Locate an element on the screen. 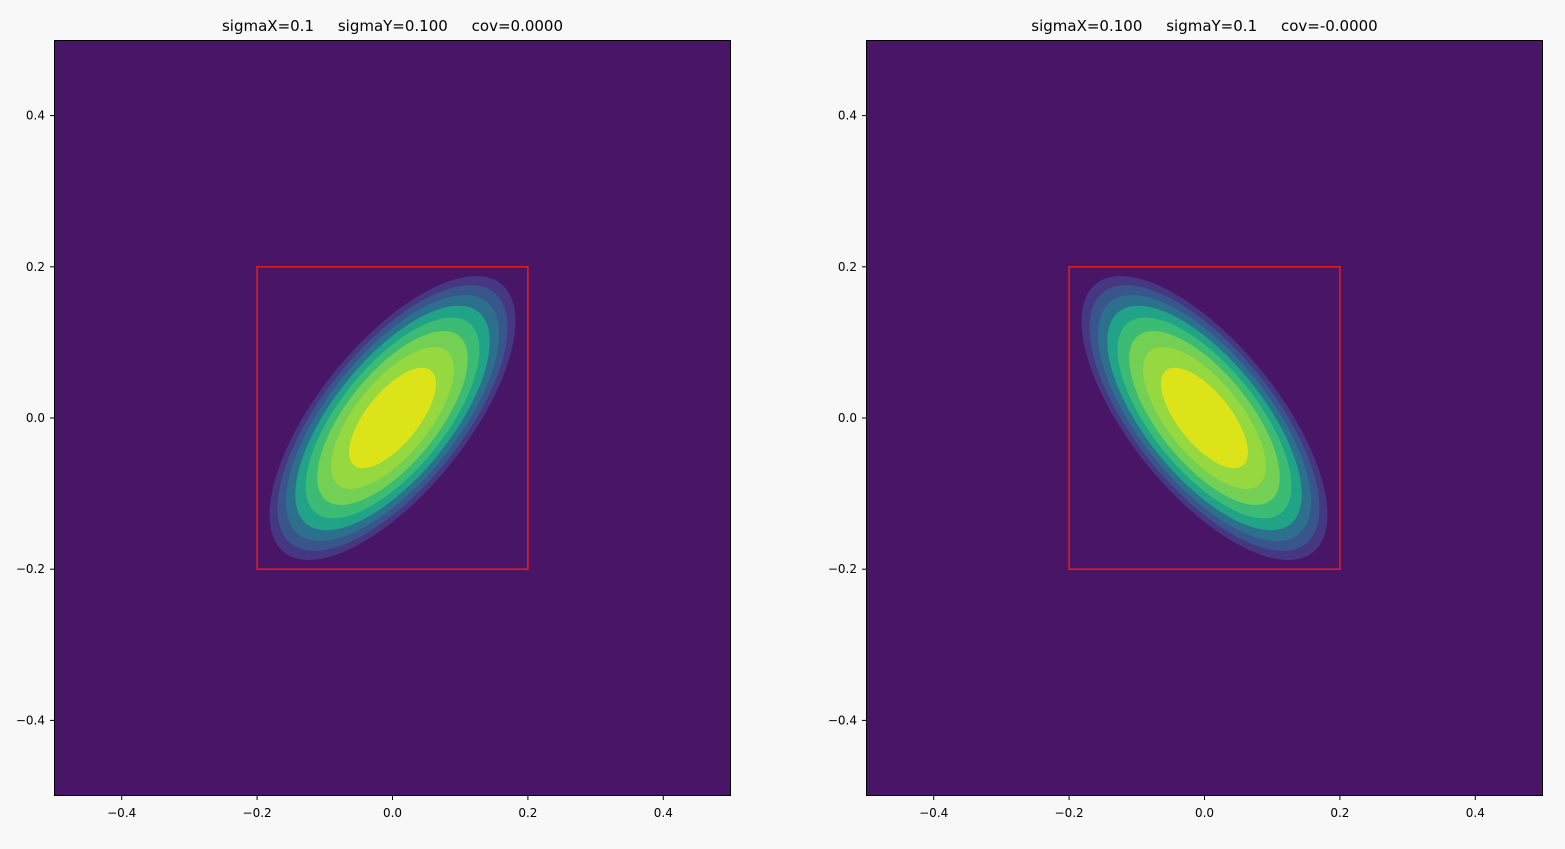 Image resolution: width=1565 pixels, height=849 pixels. chart-title: sigmaX=0.100 sigmaY=0.1 cov=-0.0000 is located at coordinates (1204, 26).